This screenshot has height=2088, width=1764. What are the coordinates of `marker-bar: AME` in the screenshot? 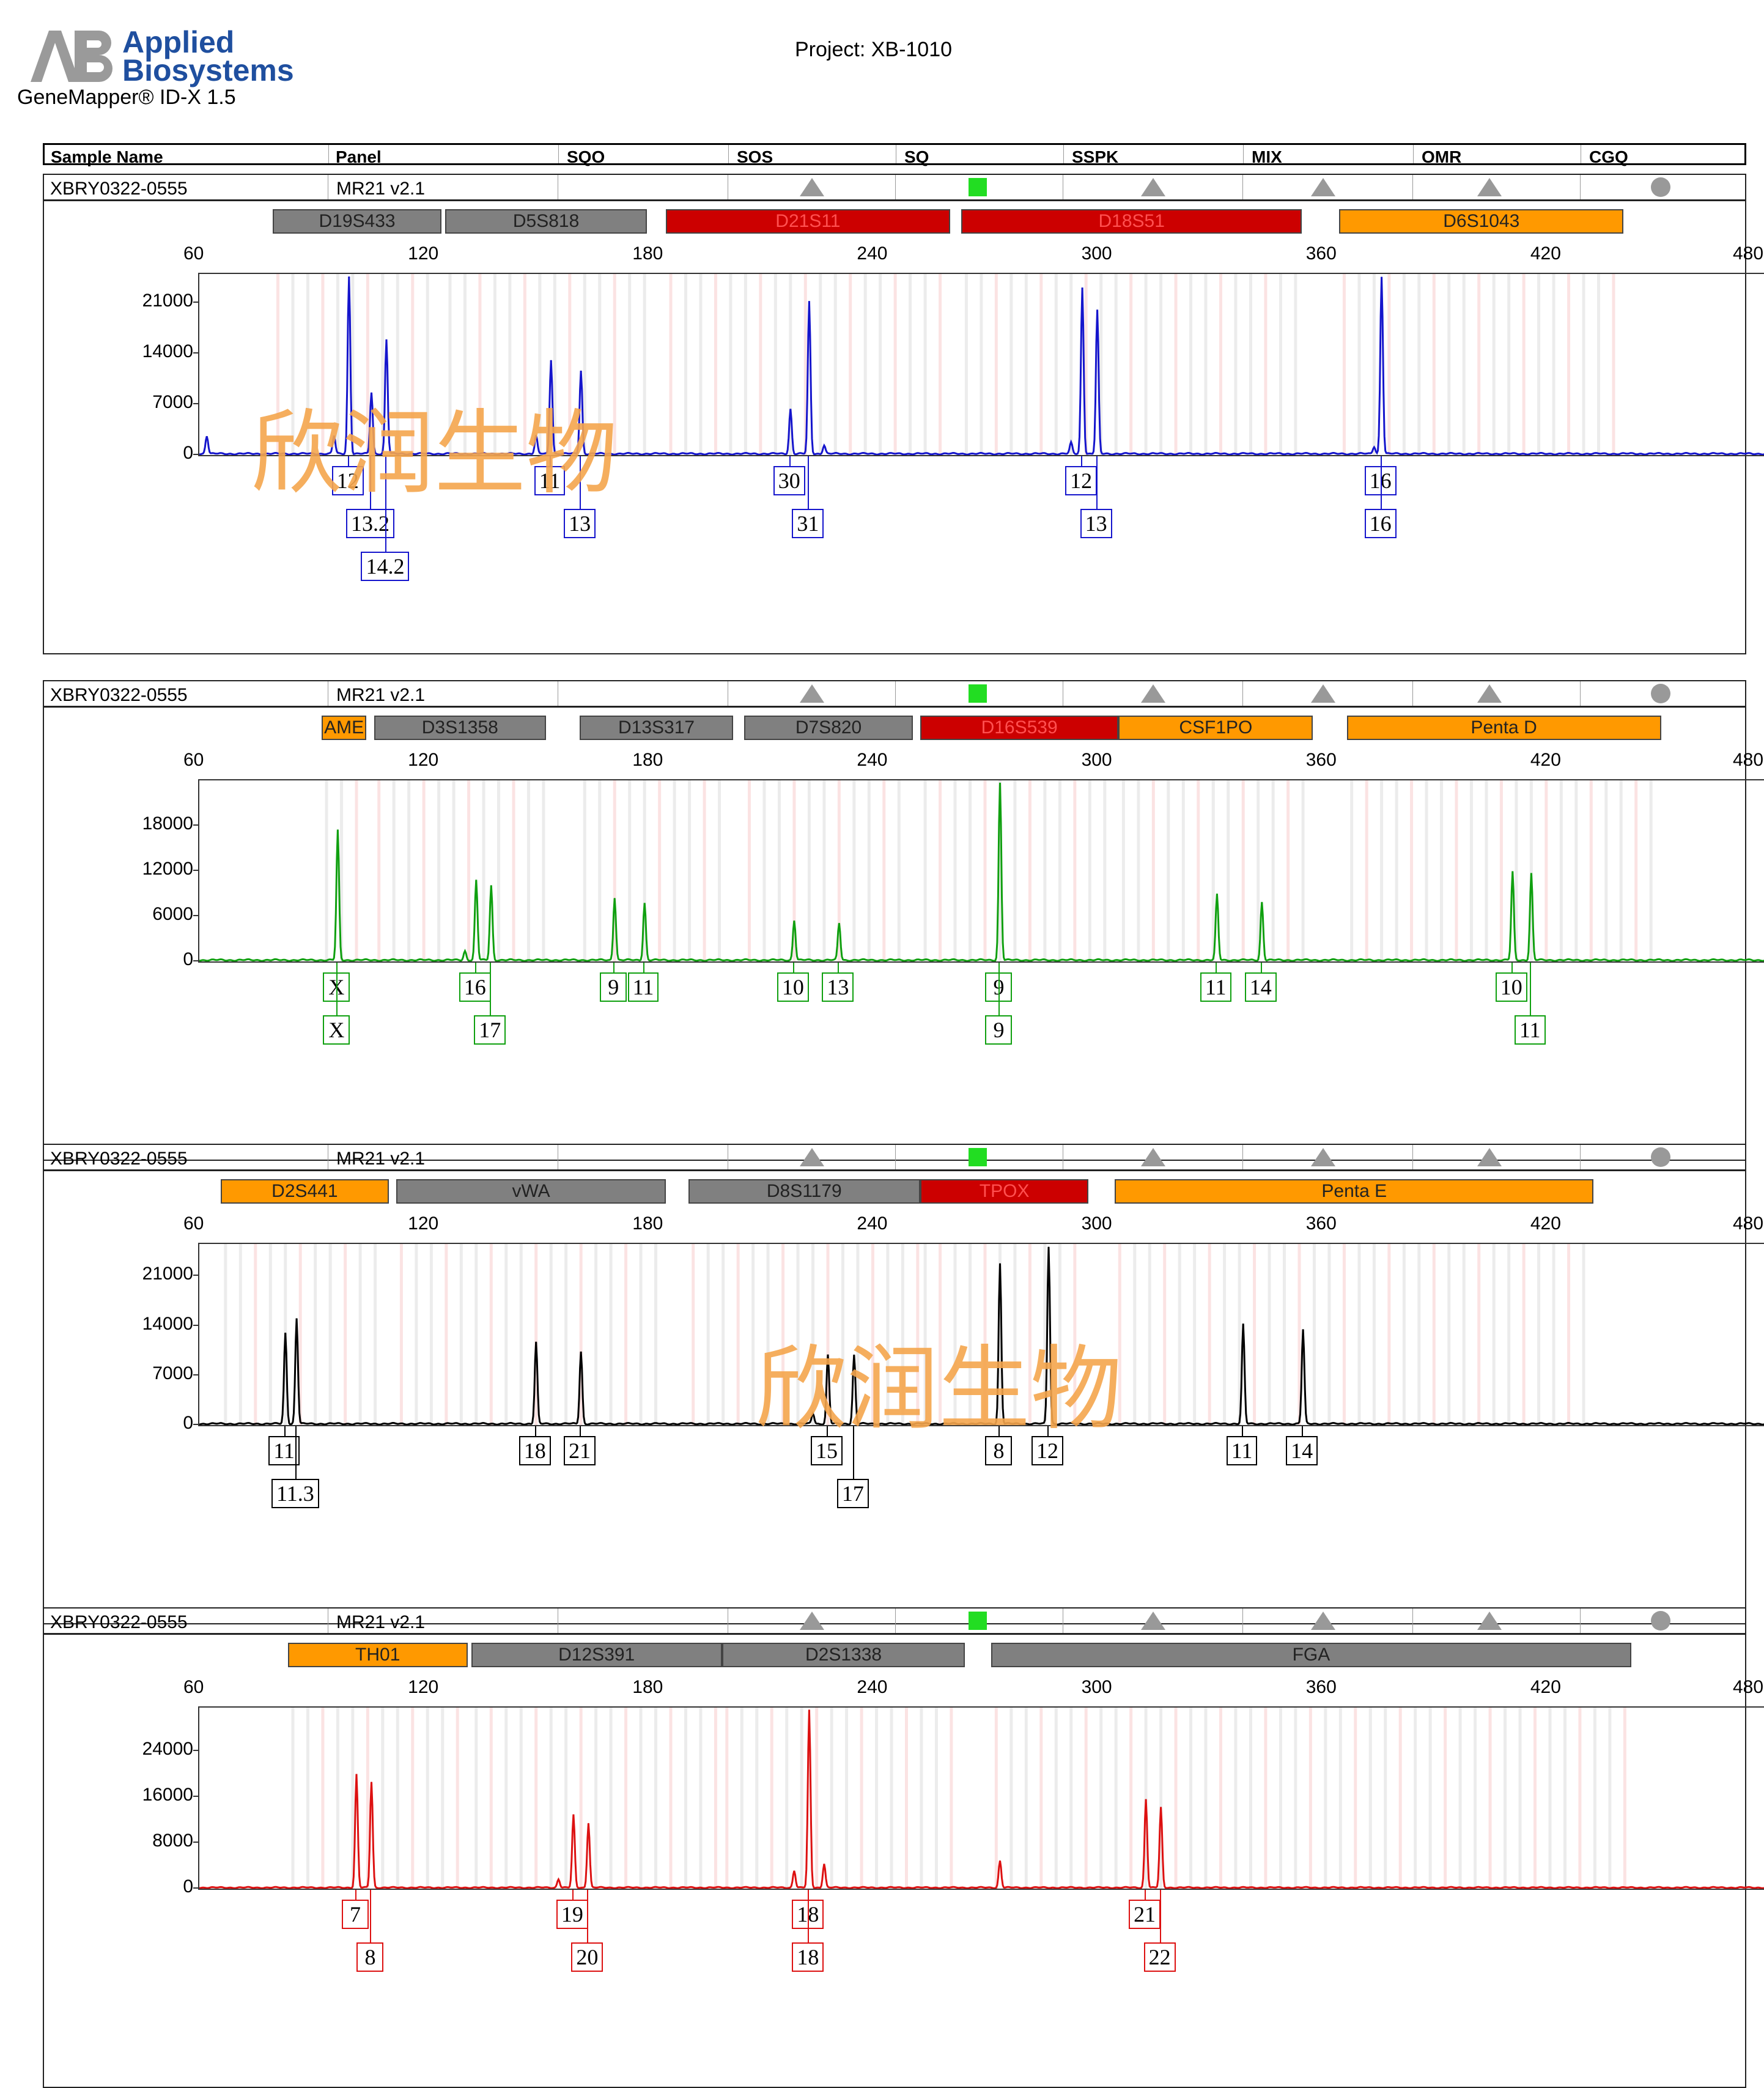 It's located at (344, 728).